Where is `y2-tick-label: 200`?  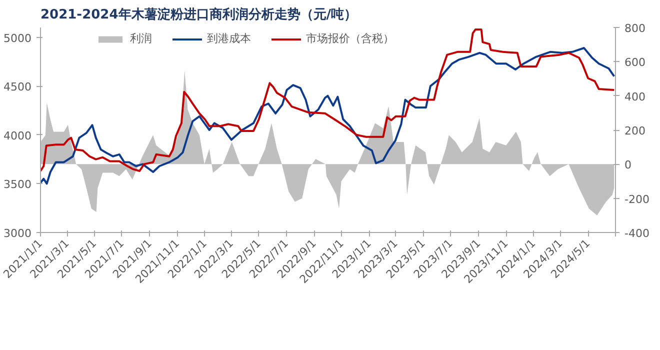
y2-tick-label: 200 is located at coordinates (635, 131).